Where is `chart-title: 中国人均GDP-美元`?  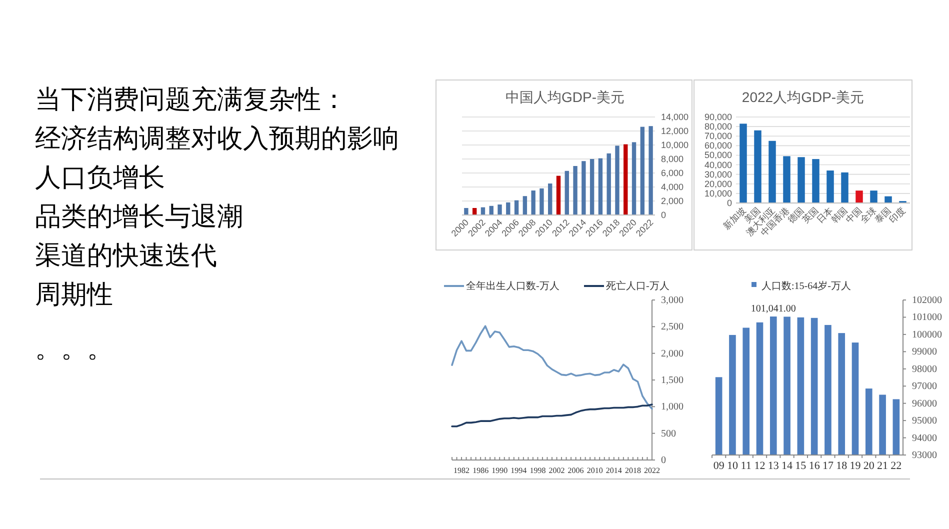
chart-title: 中国人均GDP-美元 is located at coordinates (565, 97).